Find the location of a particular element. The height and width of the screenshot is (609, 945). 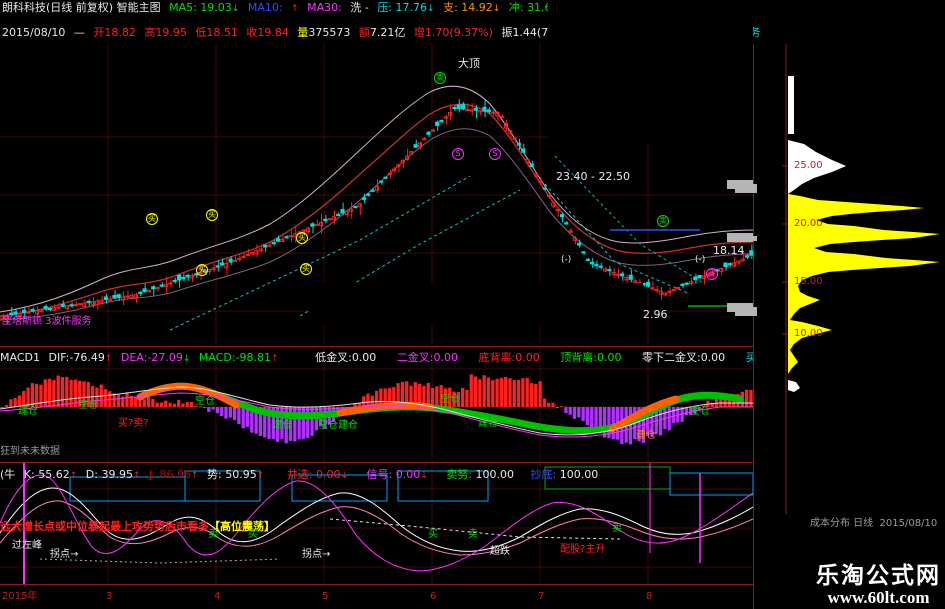

low-field: 低18.51 is located at coordinates (216, 32).